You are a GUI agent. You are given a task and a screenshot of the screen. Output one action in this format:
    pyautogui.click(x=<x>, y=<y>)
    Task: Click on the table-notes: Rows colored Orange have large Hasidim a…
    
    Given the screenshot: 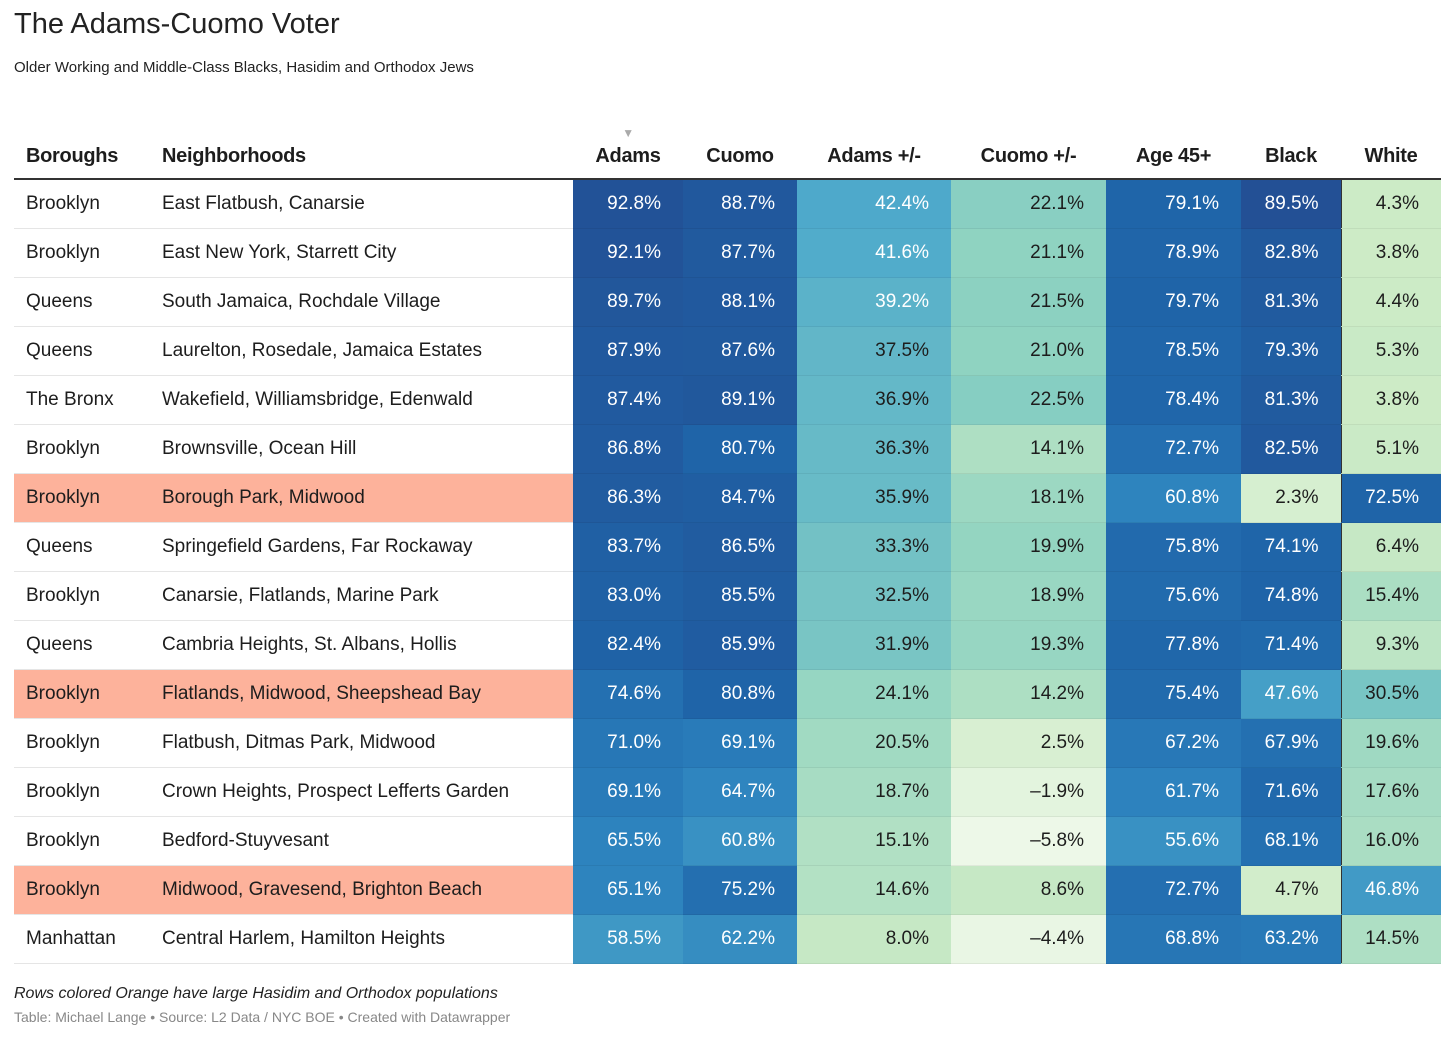 What is the action you would take?
    pyautogui.click(x=256, y=993)
    